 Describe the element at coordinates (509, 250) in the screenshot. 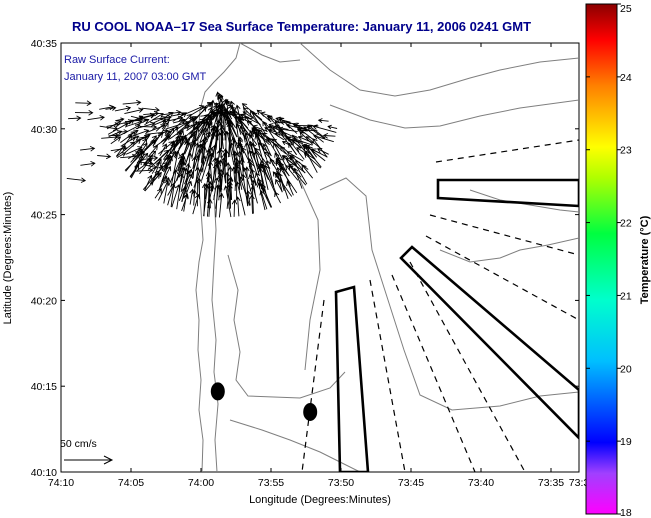

I see `contour-east` at that location.